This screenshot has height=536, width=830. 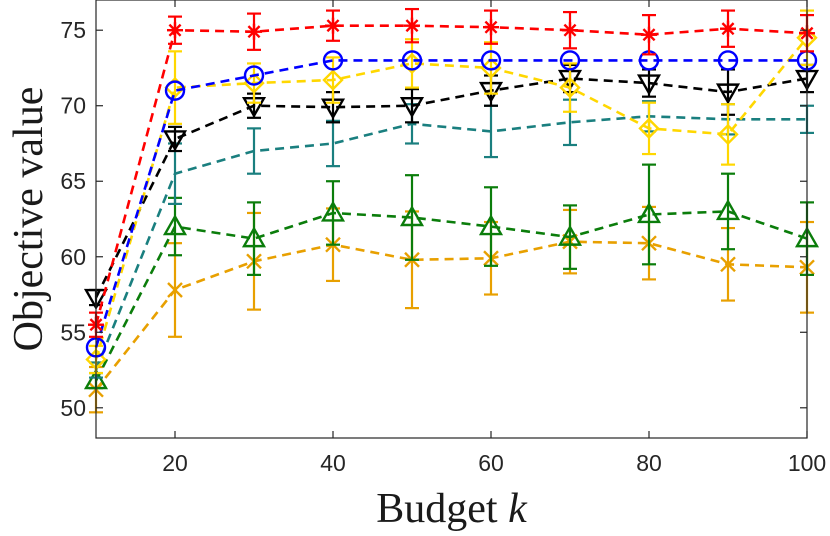 What do you see at coordinates (518, 509) in the screenshot?
I see `x-axis-title-variable: k` at bounding box center [518, 509].